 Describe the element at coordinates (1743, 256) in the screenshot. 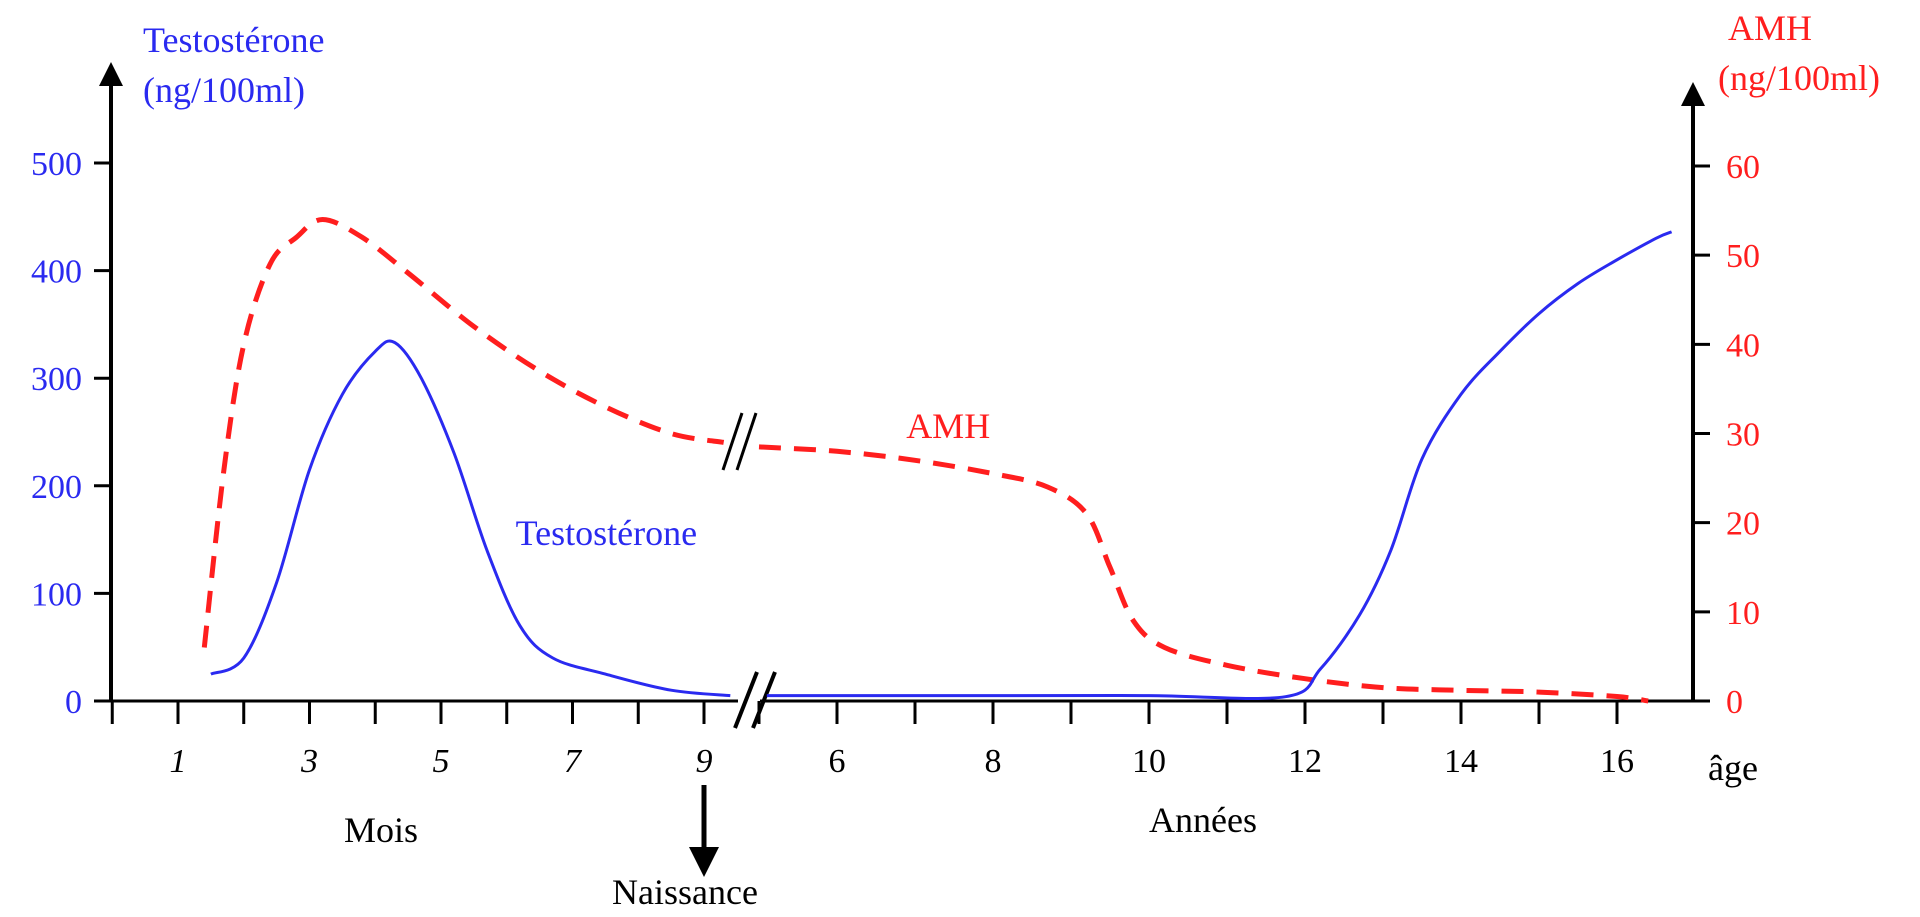

I see `right-y-tick-label-50: 50` at that location.